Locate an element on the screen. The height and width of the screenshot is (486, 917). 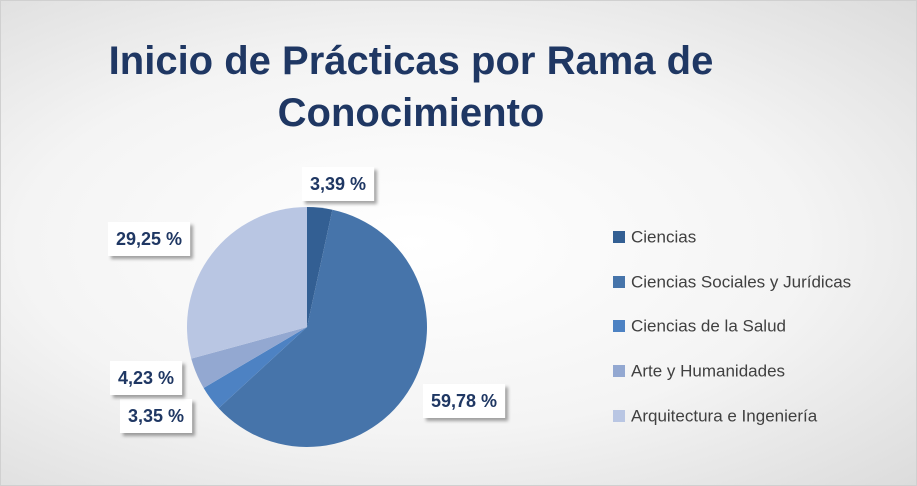
data-label-text: 3,39 % is located at coordinates (338, 184).